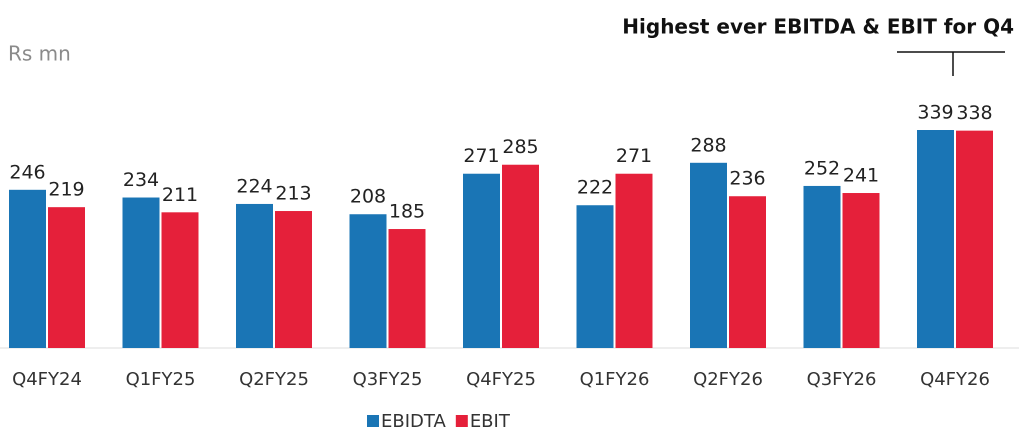 This screenshot has height=433, width=1019. What do you see at coordinates (615, 379) in the screenshot?
I see `x-tick-label: Q1FY26` at bounding box center [615, 379].